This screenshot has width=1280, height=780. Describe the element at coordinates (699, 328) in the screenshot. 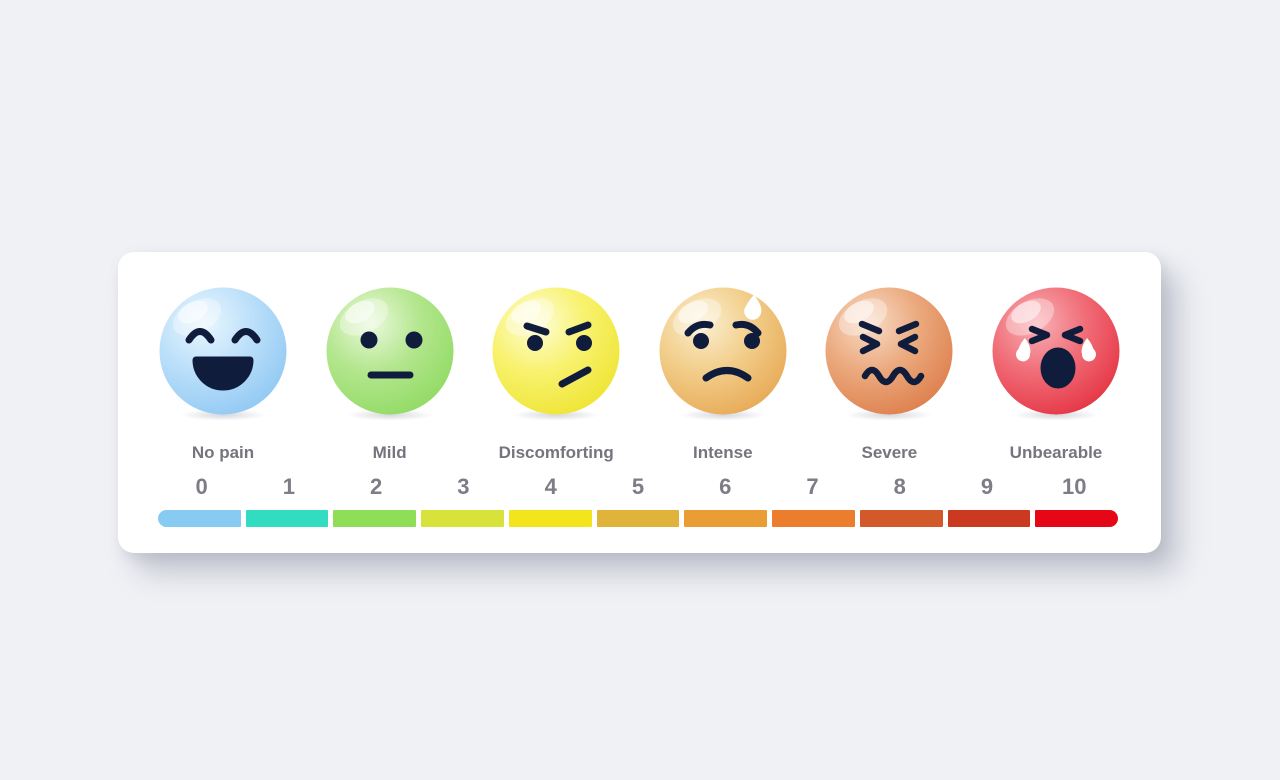

I see `worried-brow-left` at that location.